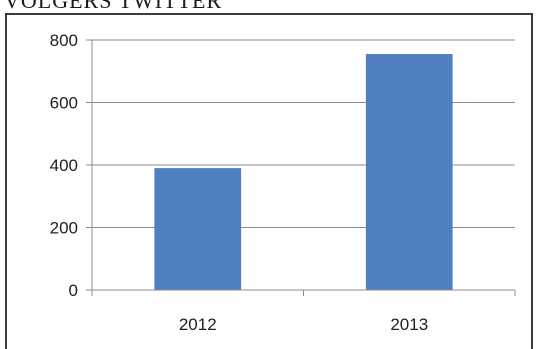 Image resolution: width=537 pixels, height=349 pixels. What do you see at coordinates (198, 324) in the screenshot?
I see `x-tick-label: 2012` at bounding box center [198, 324].